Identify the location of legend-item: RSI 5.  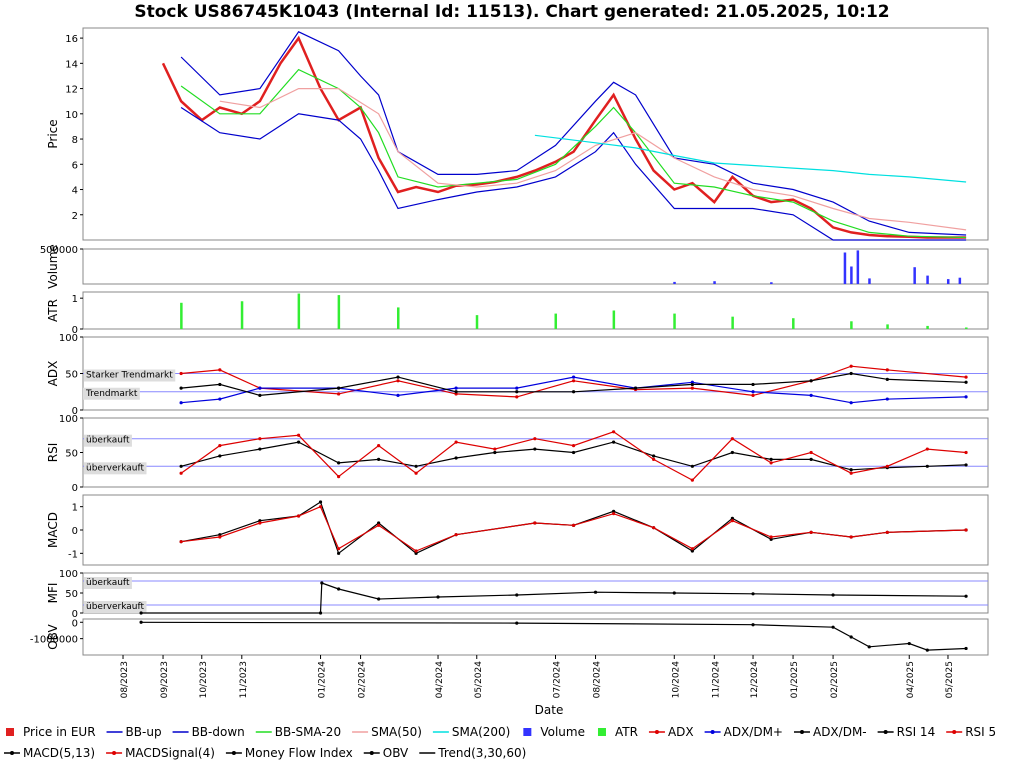
(971, 732).